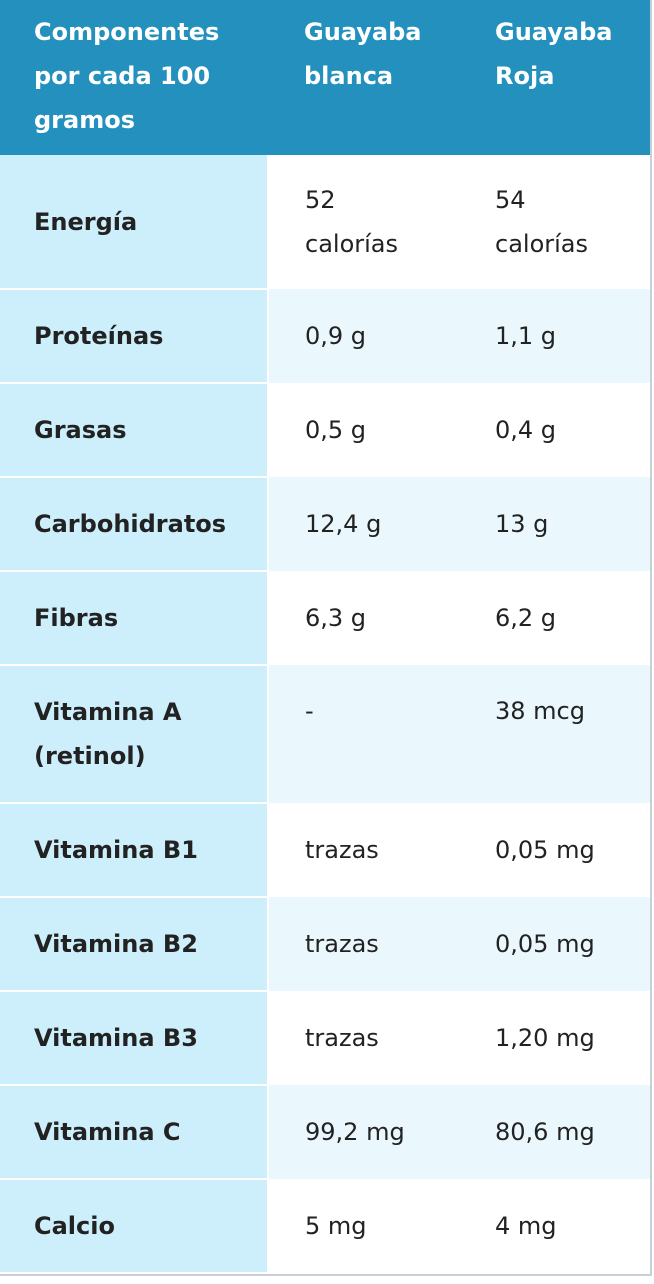 The image size is (654, 1284). Describe the element at coordinates (554, 336) in the screenshot. I see `value-roja: 1,1 g` at that location.